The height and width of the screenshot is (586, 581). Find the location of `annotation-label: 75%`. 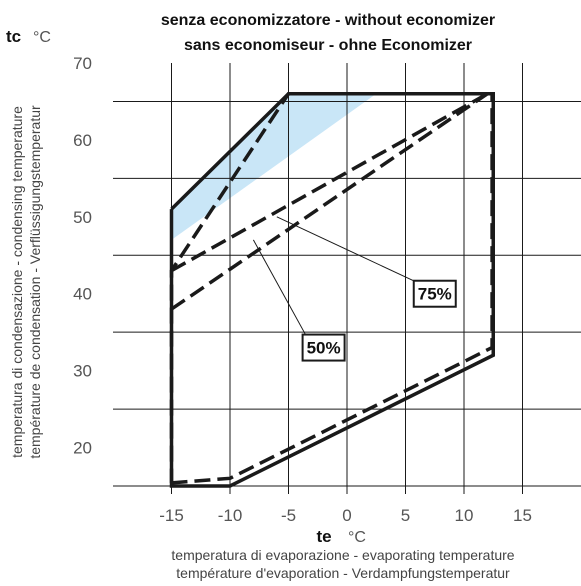

annotation-label: 75% is located at coordinates (435, 294).